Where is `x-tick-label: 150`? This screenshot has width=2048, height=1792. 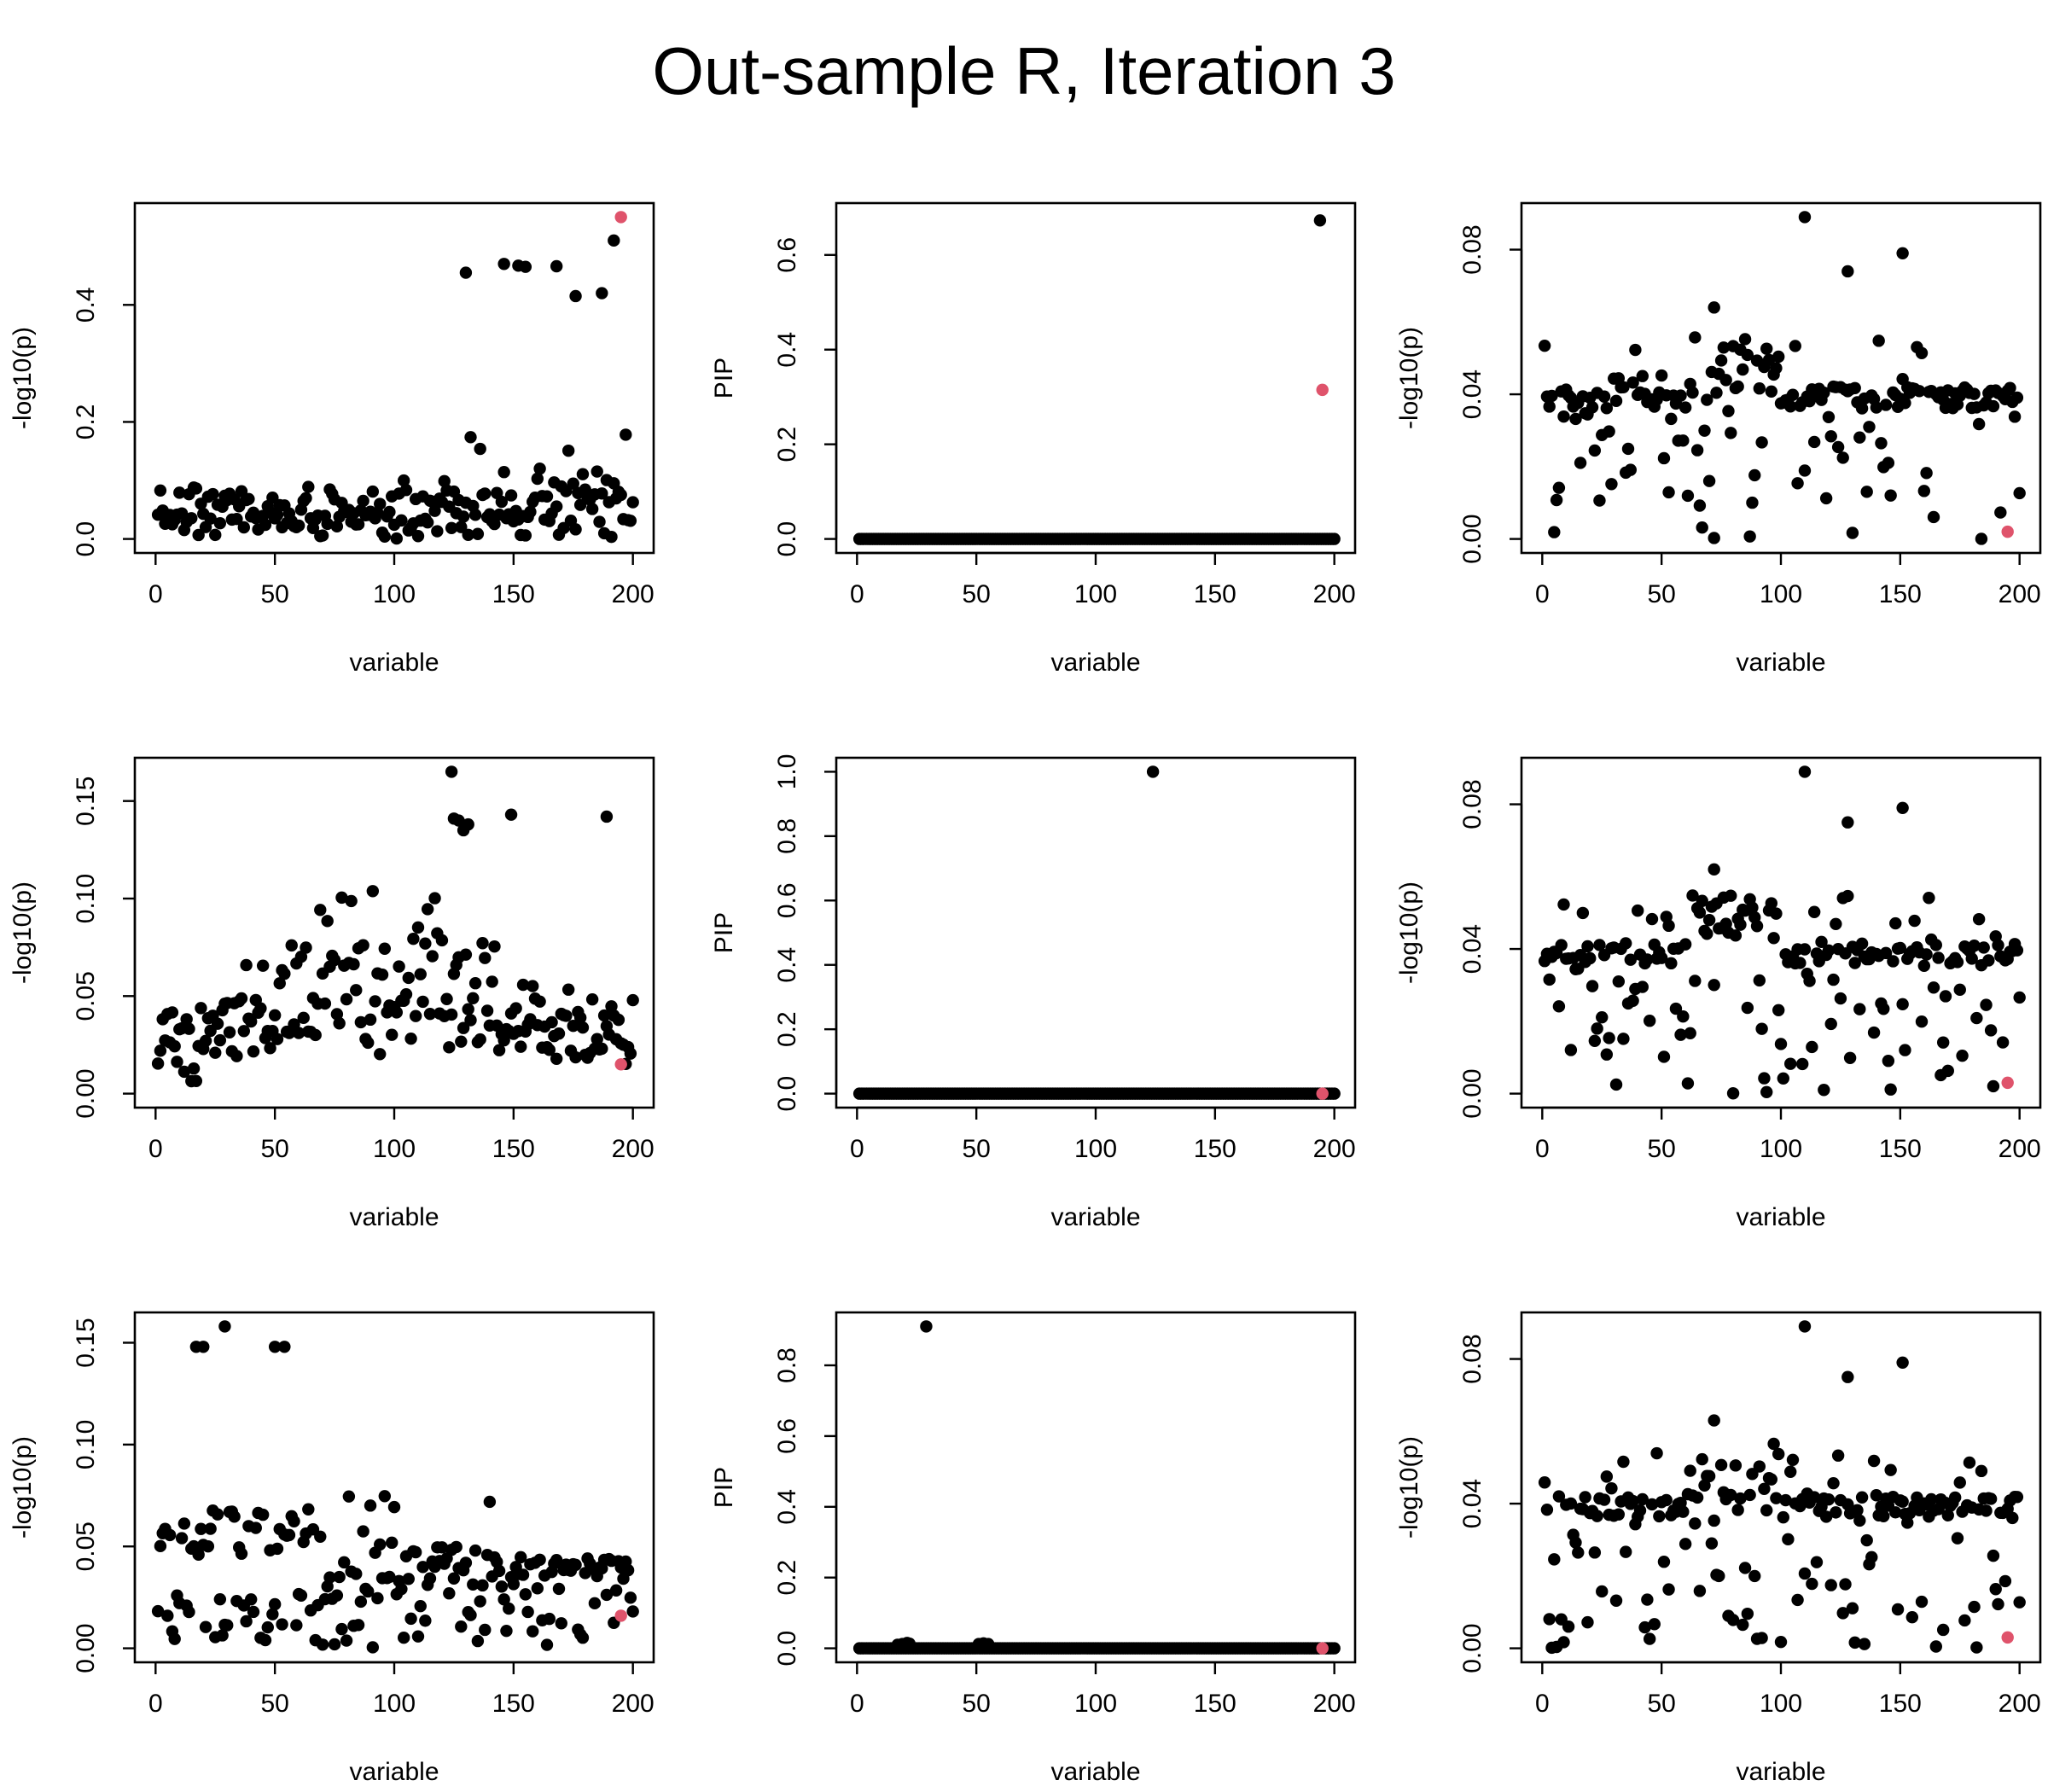 x-tick-label: 150 is located at coordinates (1901, 594).